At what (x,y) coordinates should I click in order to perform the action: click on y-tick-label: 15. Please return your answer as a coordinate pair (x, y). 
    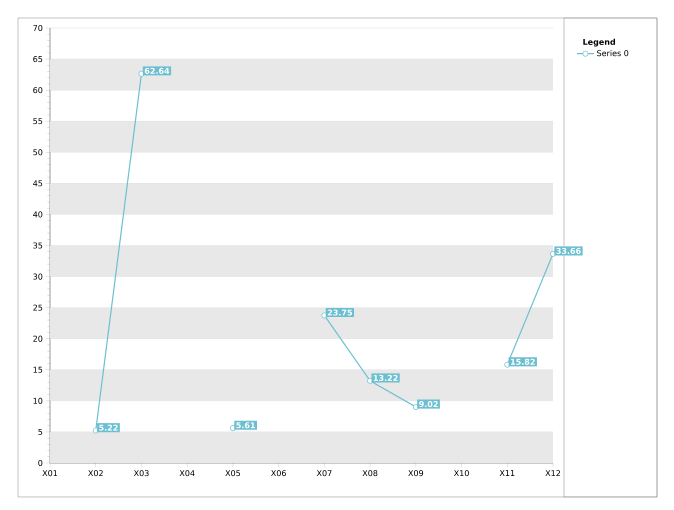
    Looking at the image, I should click on (38, 369).